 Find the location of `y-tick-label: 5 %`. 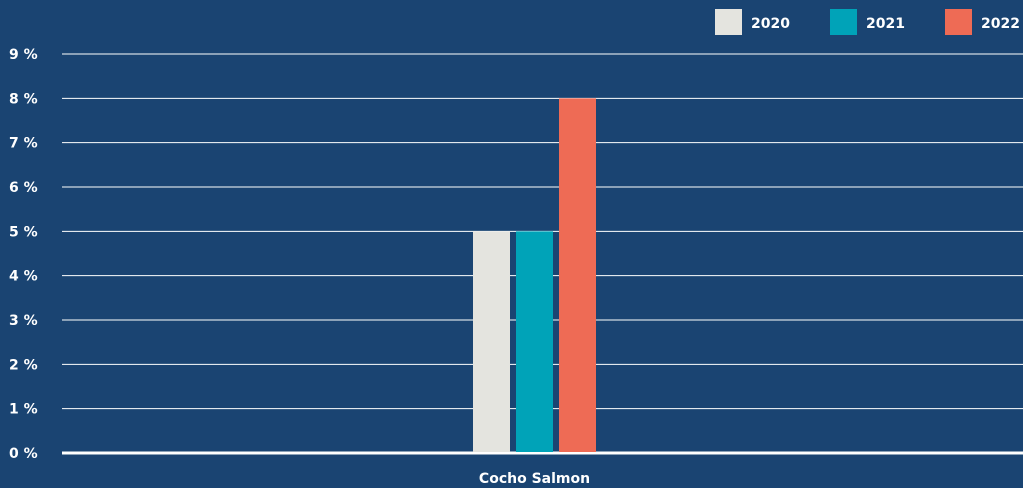

y-tick-label: 5 % is located at coordinates (23, 232).